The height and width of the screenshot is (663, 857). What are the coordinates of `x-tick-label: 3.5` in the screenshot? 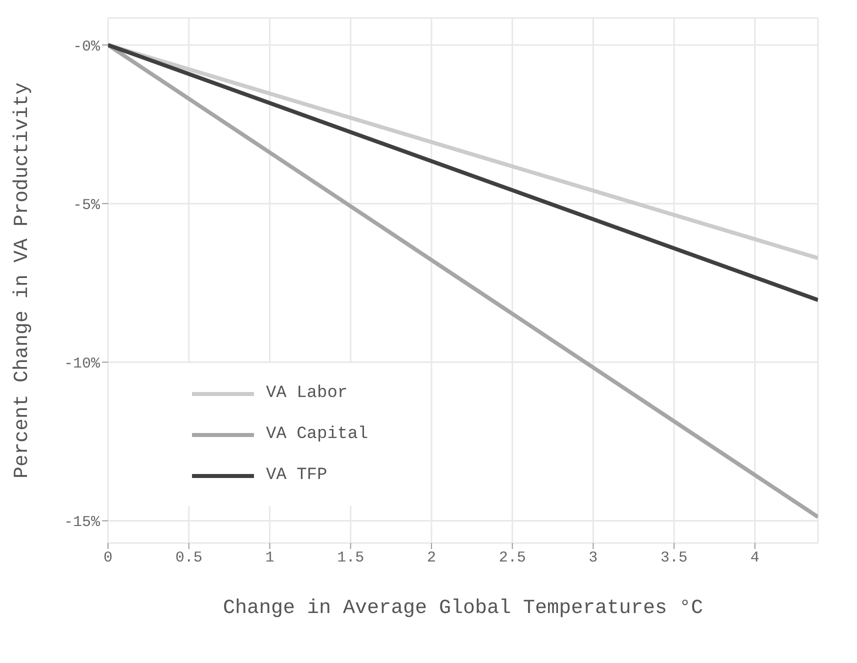 It's located at (674, 558).